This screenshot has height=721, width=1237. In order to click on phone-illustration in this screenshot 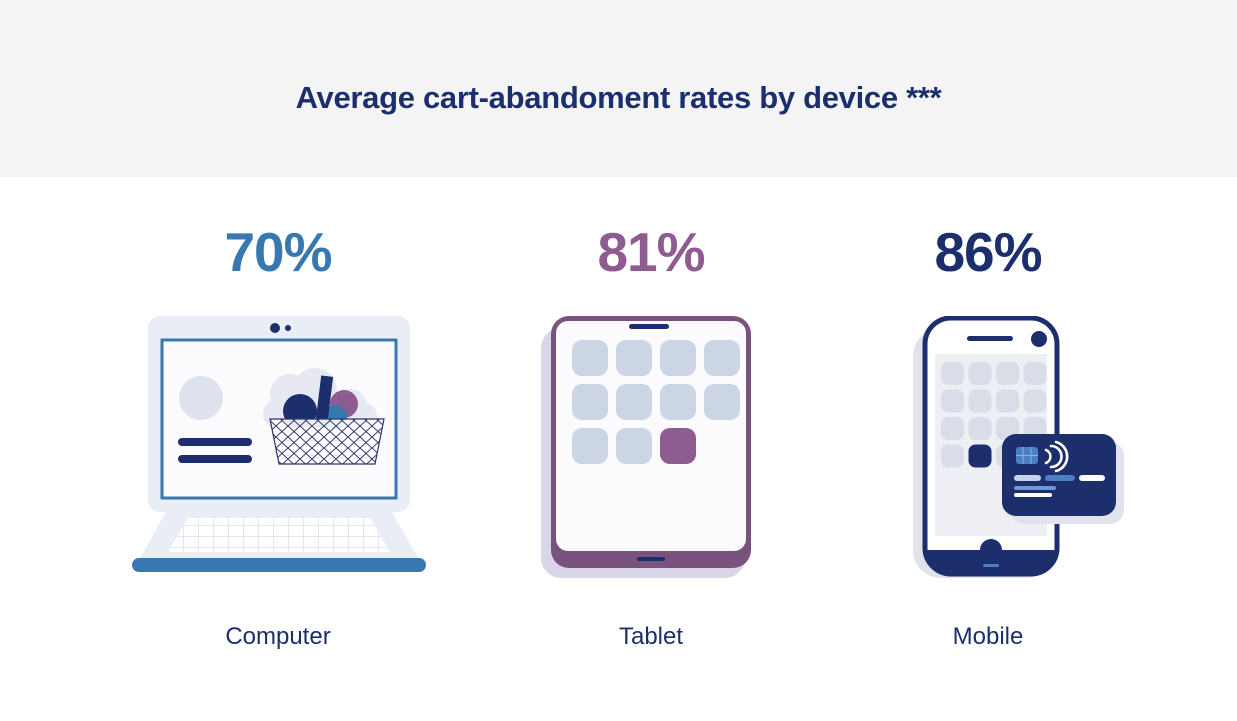, I will do `click(1018, 447)`.